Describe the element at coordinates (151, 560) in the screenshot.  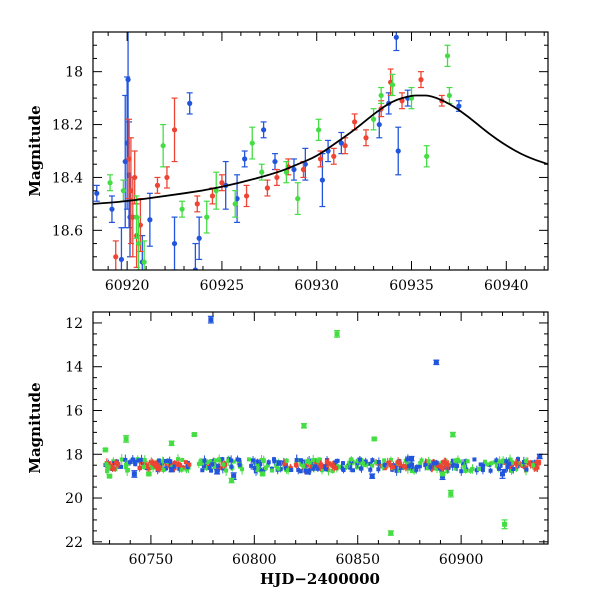
I see `bottom-x-tick-label: 60750` at that location.